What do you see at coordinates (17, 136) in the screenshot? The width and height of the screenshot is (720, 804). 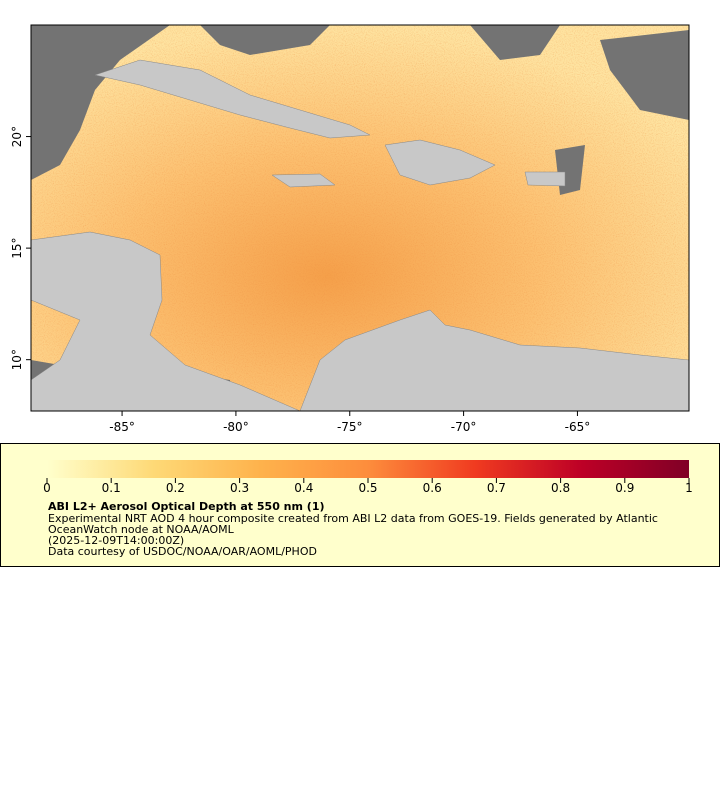 I see `y-tick-label: 20°` at bounding box center [17, 136].